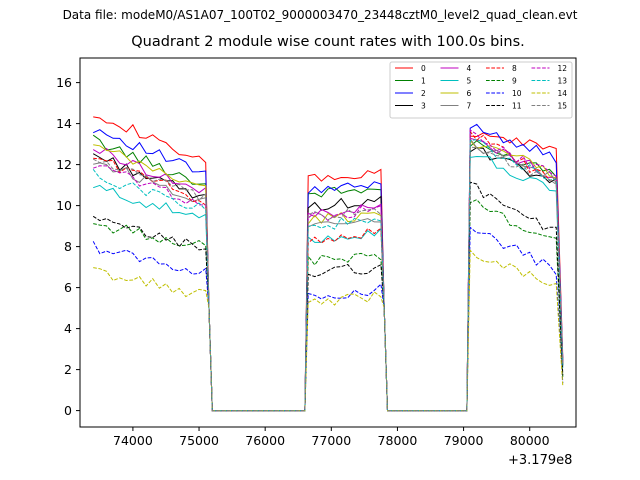 The image size is (640, 480). I want to click on legend-label-6: 6, so click(469, 93).